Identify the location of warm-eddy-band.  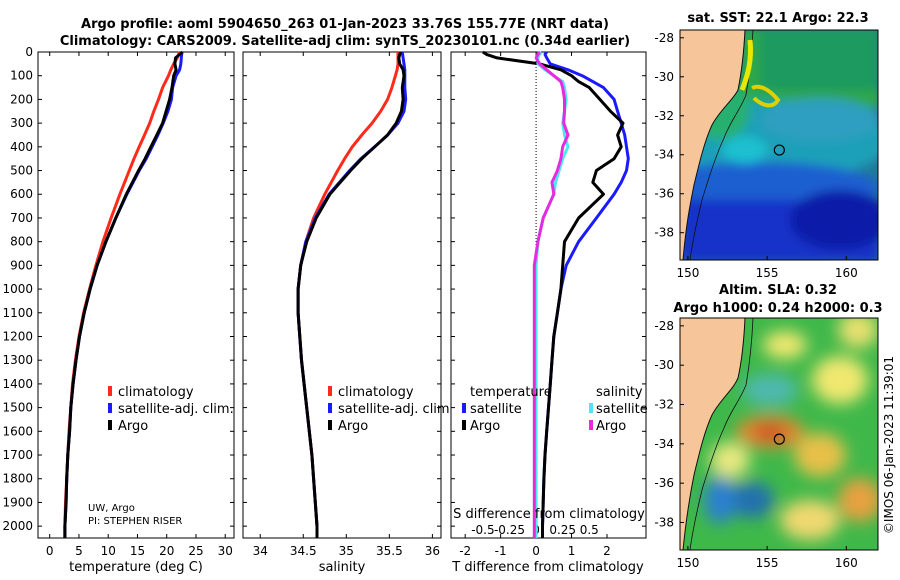
(766, 96).